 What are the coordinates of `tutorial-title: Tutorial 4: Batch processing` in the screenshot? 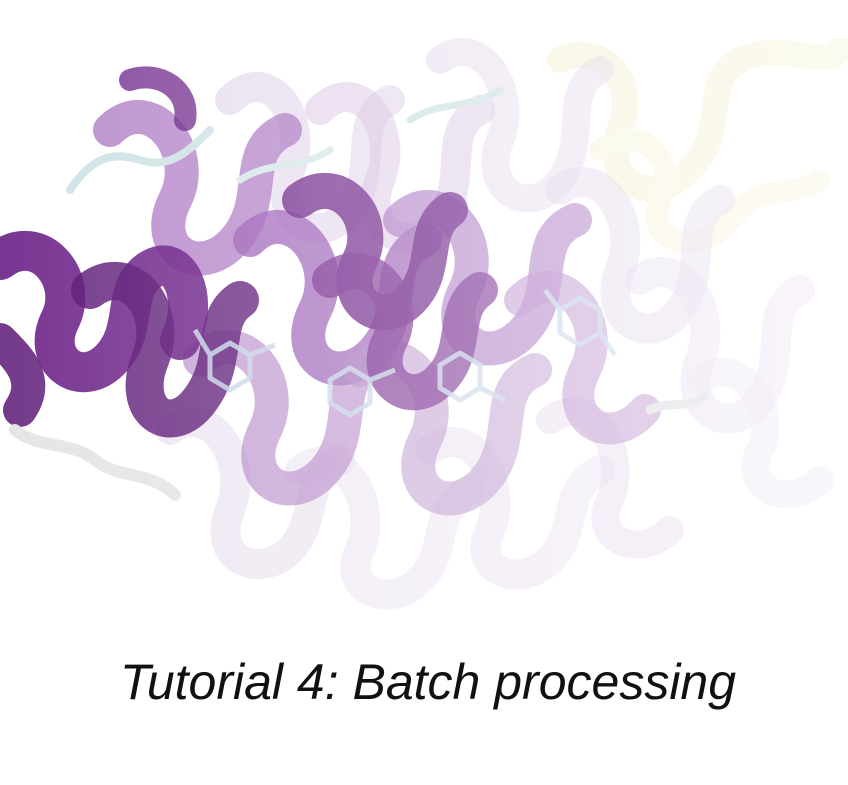 It's located at (428, 682).